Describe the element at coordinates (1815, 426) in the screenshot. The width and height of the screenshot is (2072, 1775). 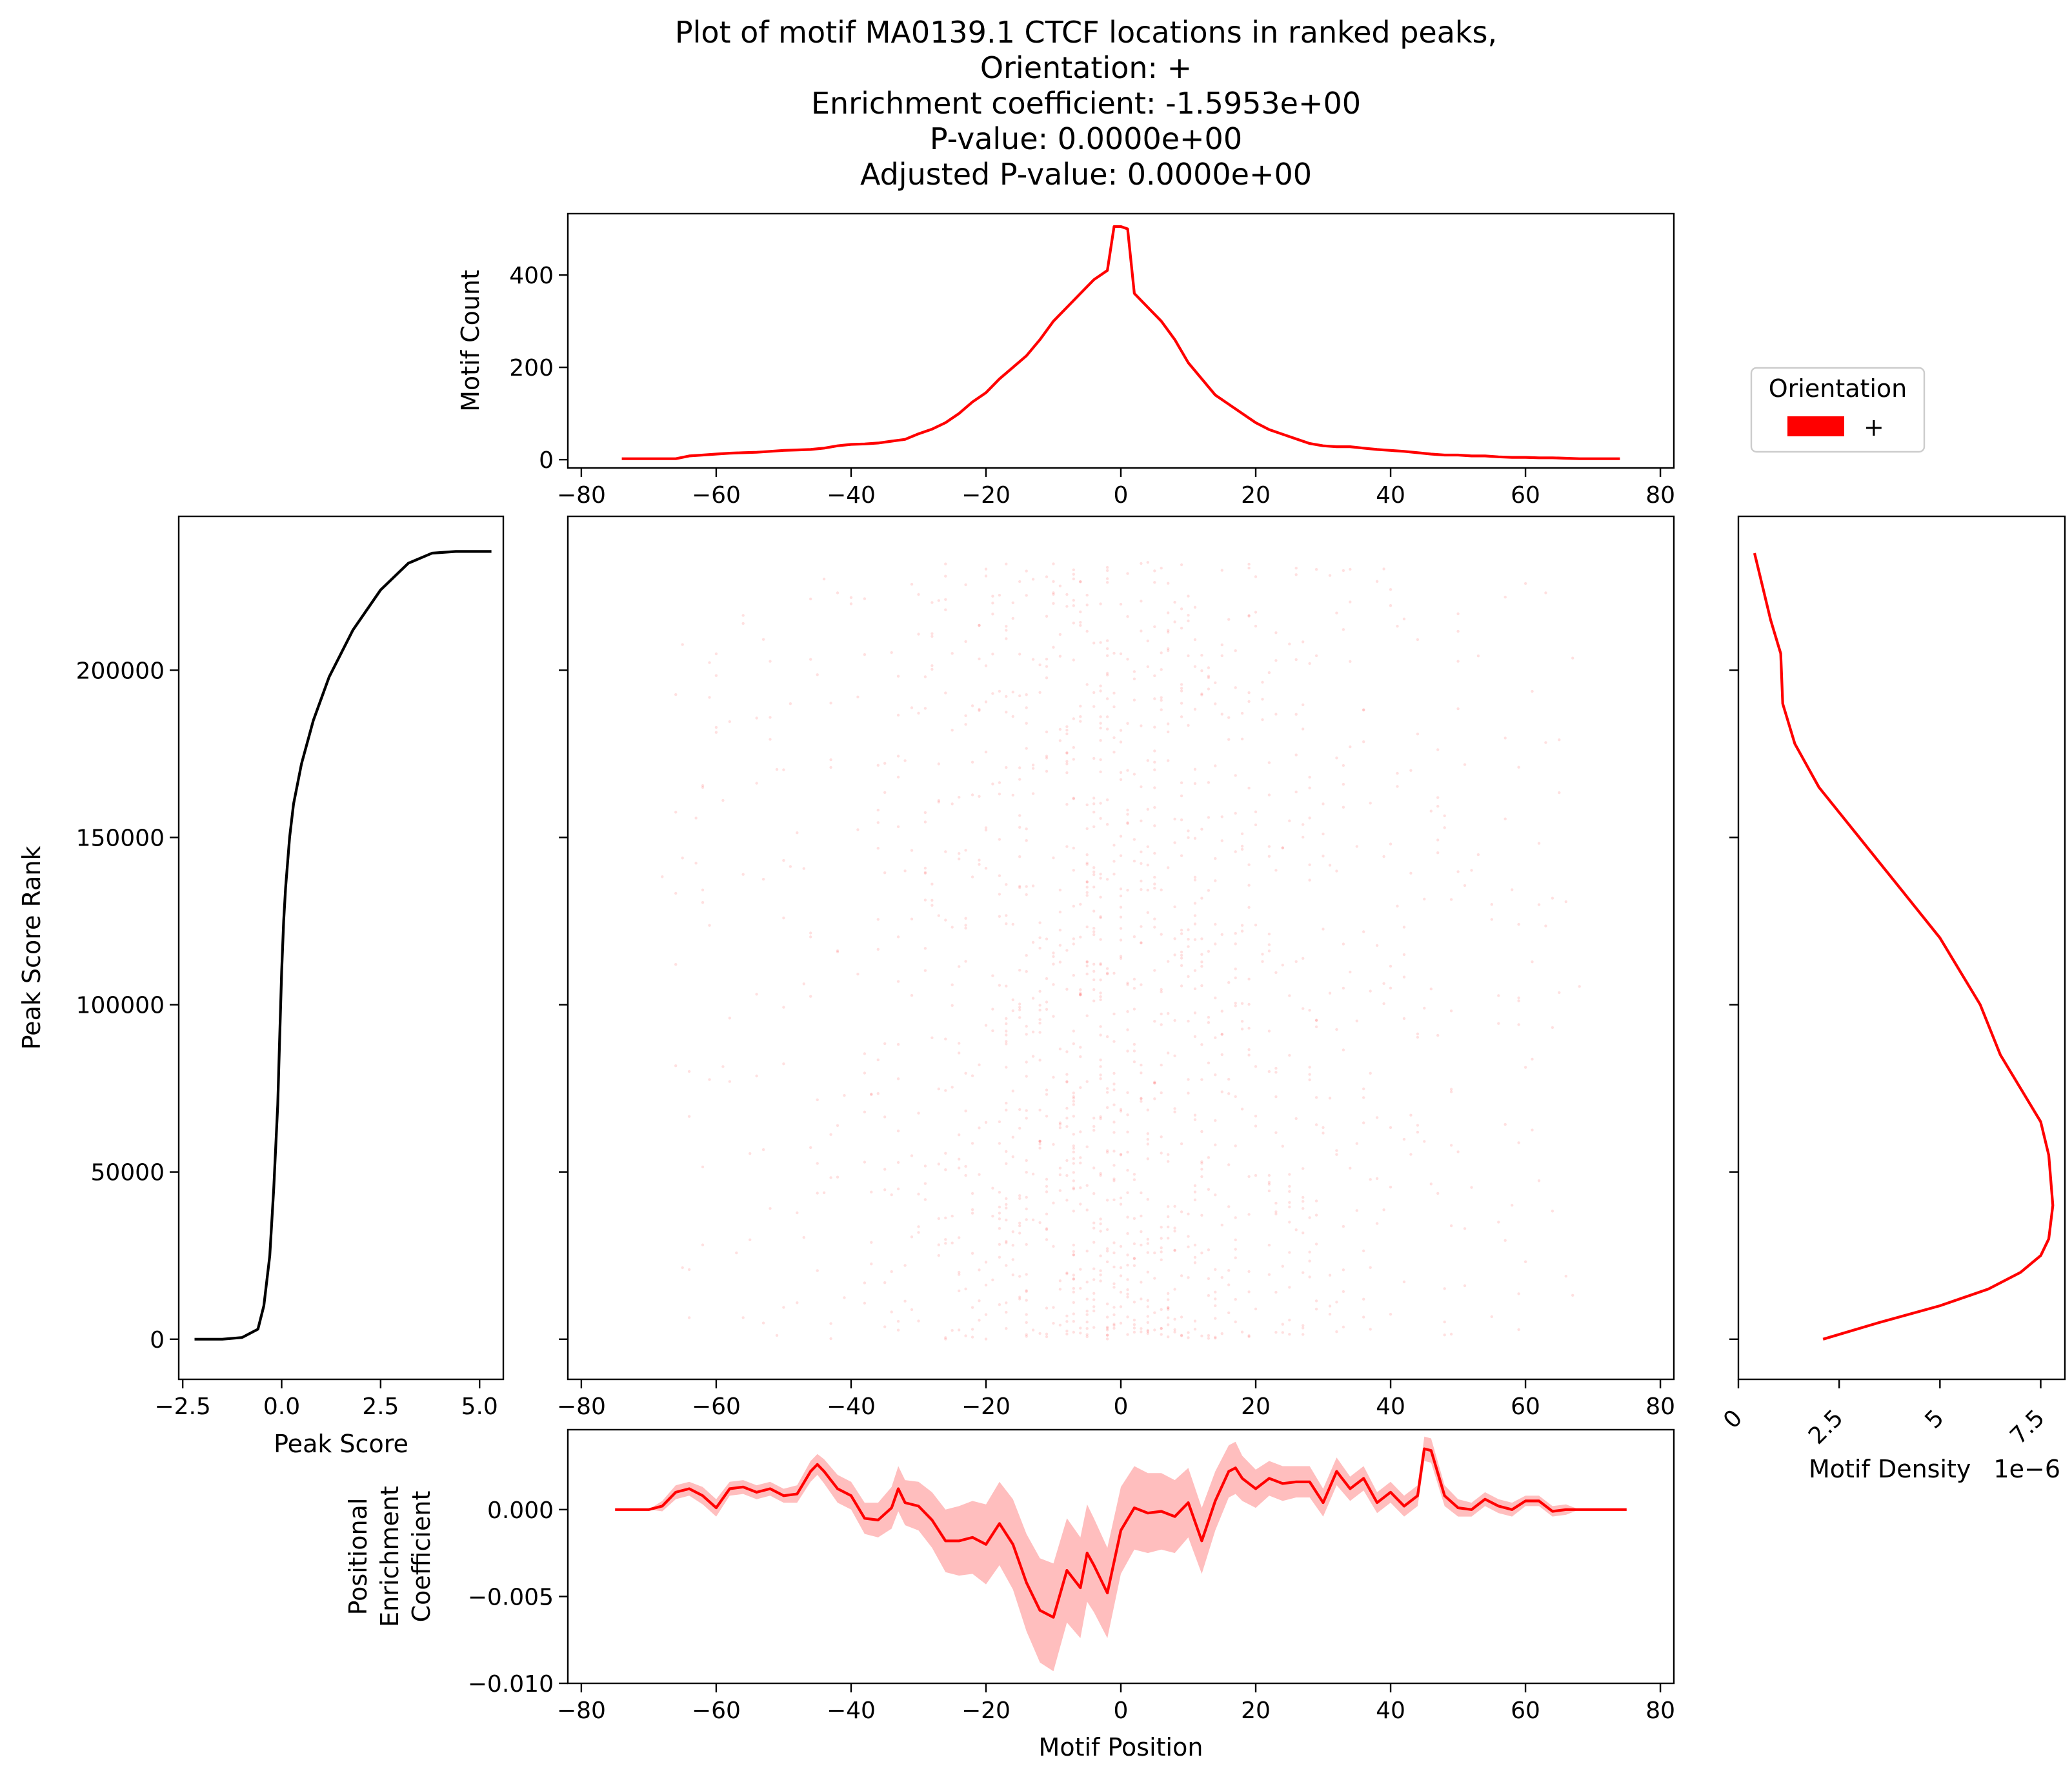
I see `legend-swatch` at that location.